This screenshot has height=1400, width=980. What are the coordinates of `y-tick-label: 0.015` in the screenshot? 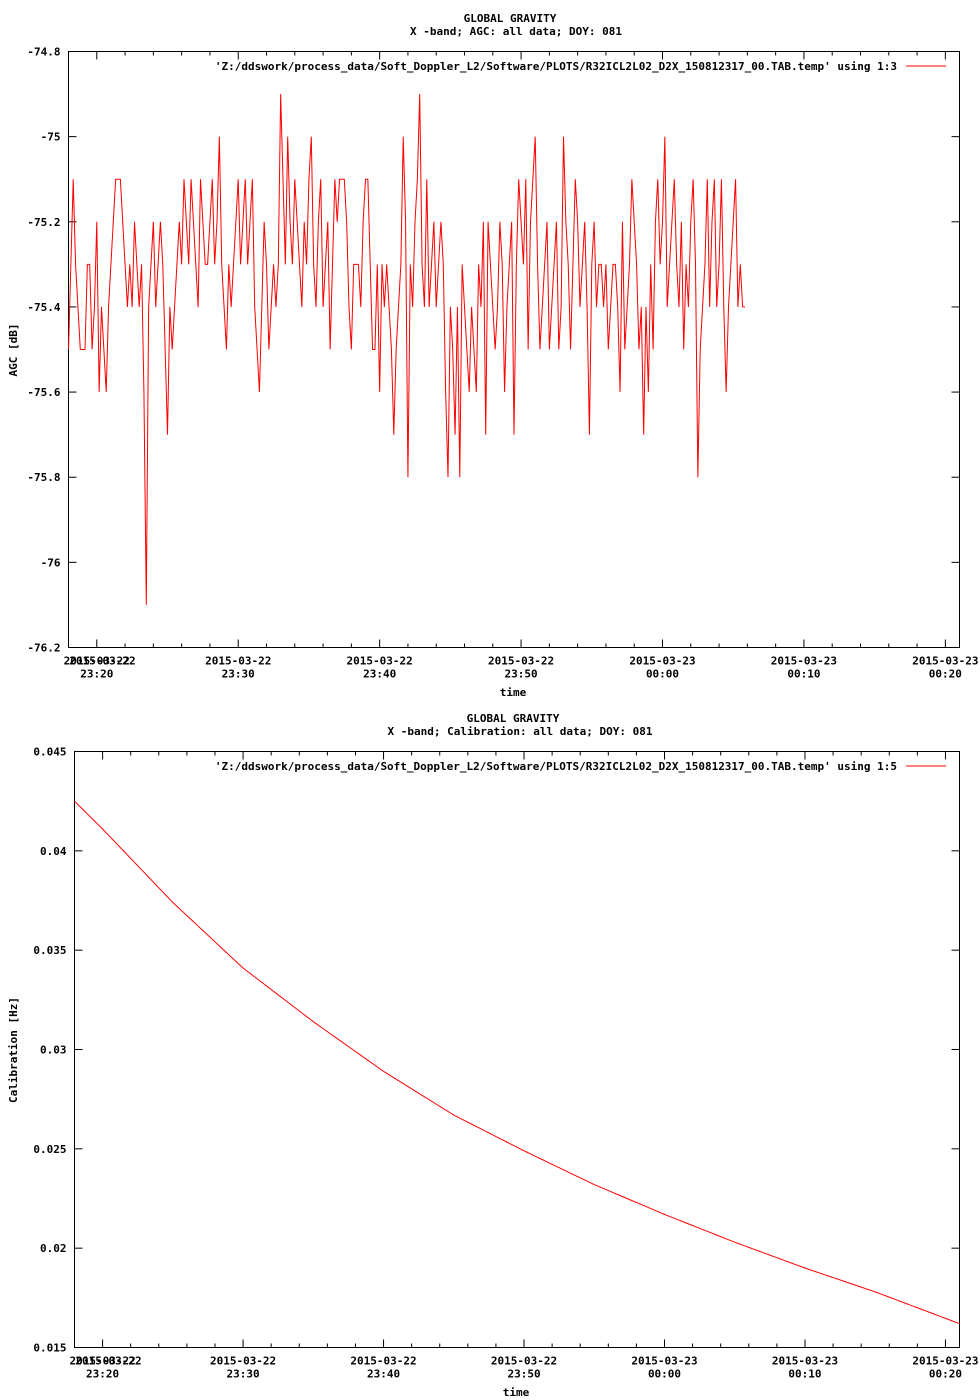 It's located at (49, 1348).